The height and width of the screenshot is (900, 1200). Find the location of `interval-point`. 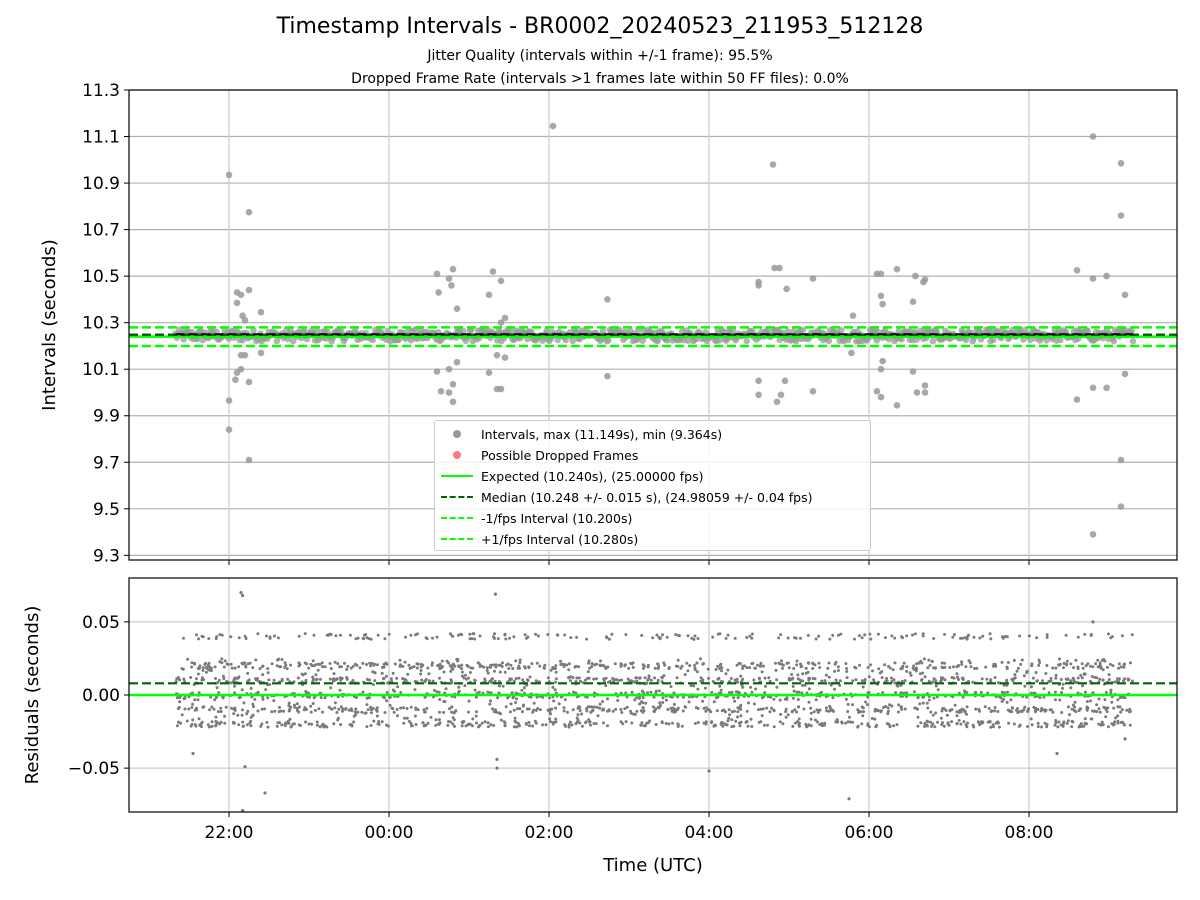

interval-point is located at coordinates (933, 341).